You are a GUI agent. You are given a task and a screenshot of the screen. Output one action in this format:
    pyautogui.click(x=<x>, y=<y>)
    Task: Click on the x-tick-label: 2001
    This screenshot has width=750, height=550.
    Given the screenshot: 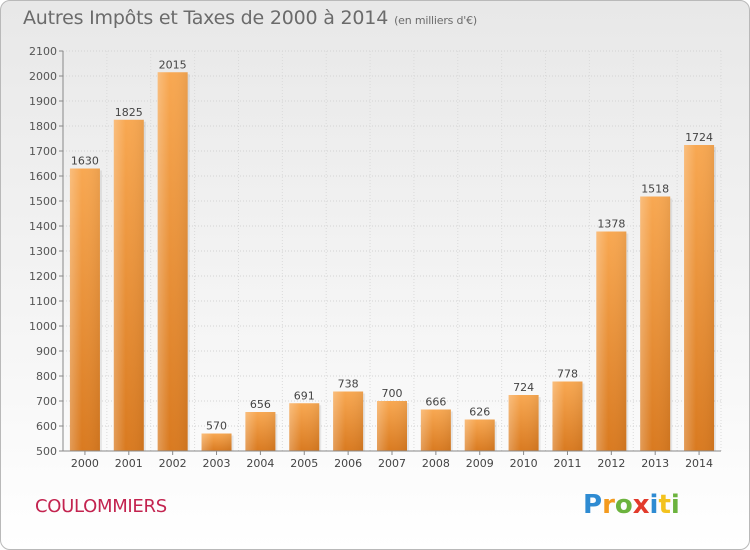 What is the action you would take?
    pyautogui.click(x=129, y=463)
    